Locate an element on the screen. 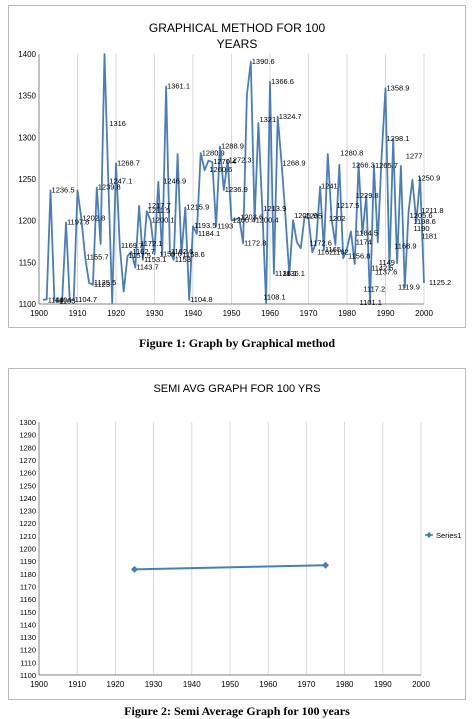 This screenshot has height=719, width=474. data-label: 1104.7 is located at coordinates (86, 299).